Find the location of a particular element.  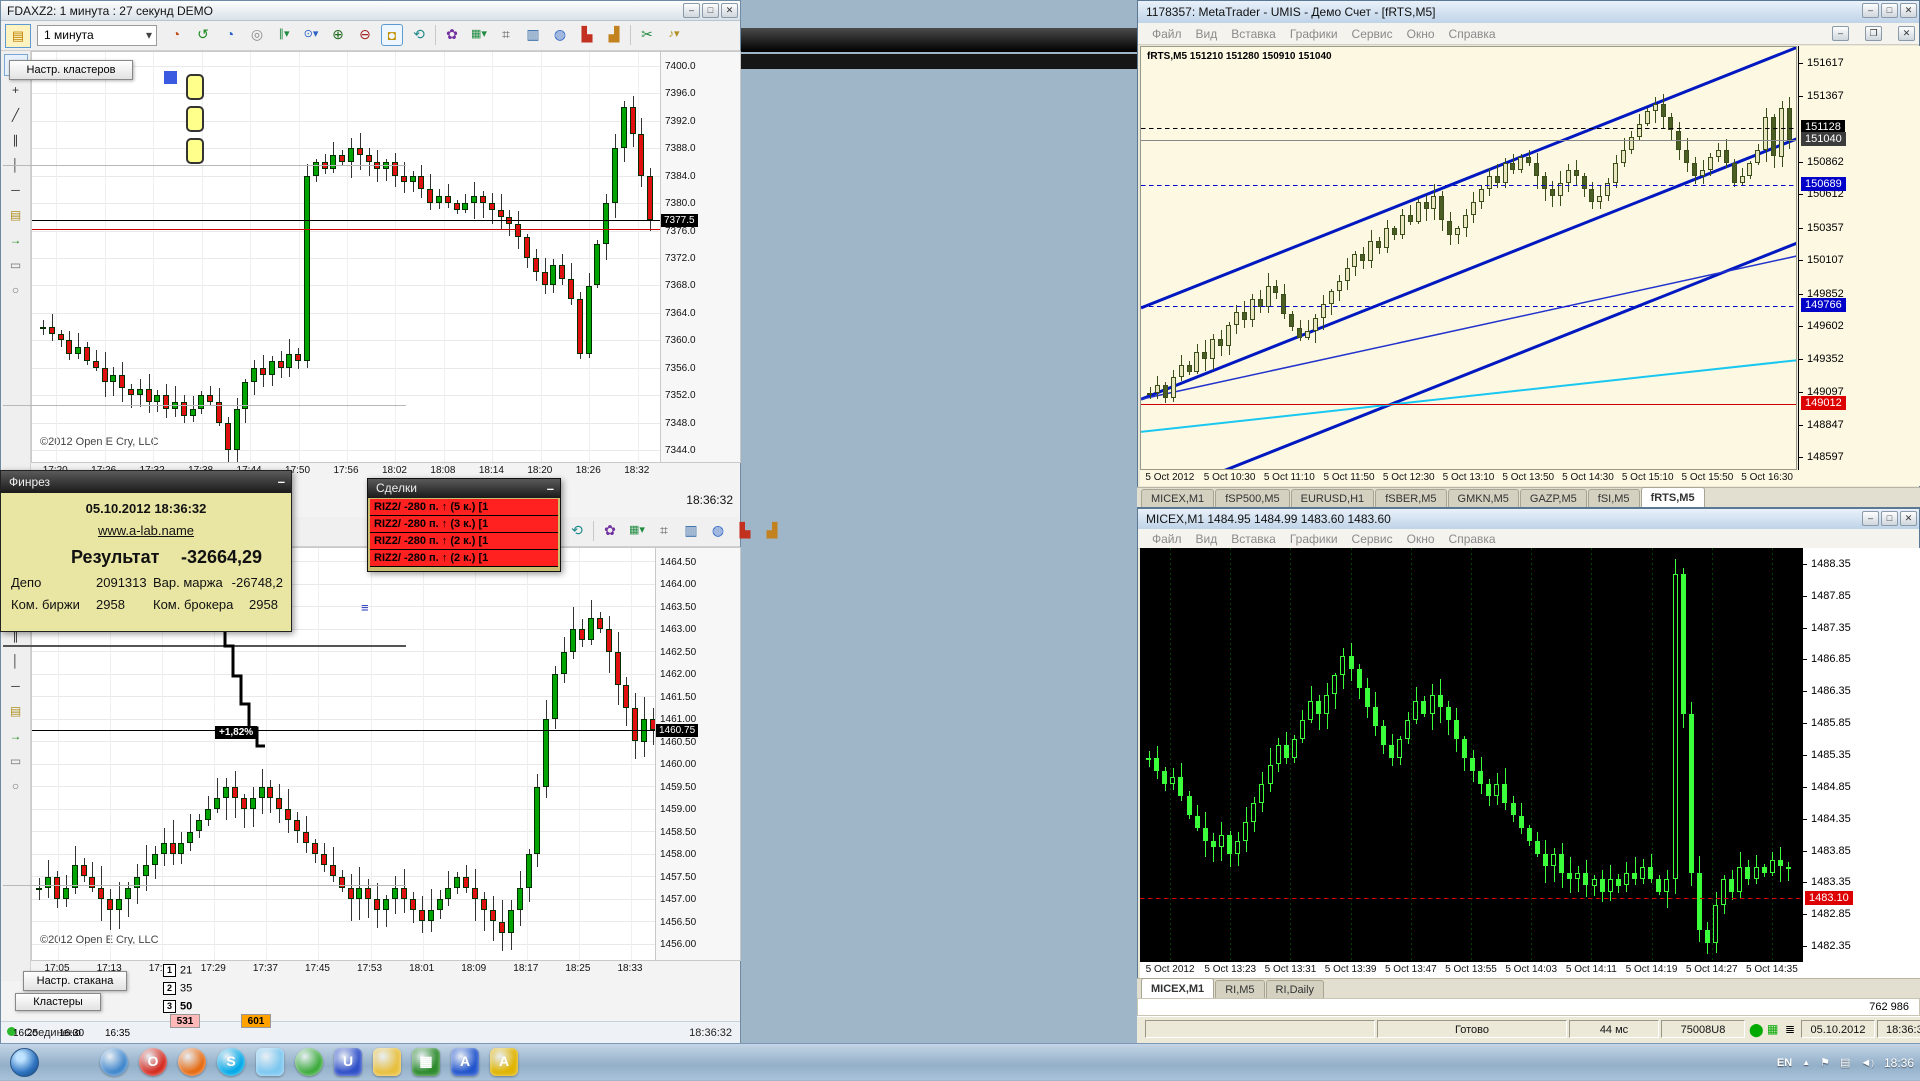

crosshair-tool-icon: + is located at coordinates (16, 90).